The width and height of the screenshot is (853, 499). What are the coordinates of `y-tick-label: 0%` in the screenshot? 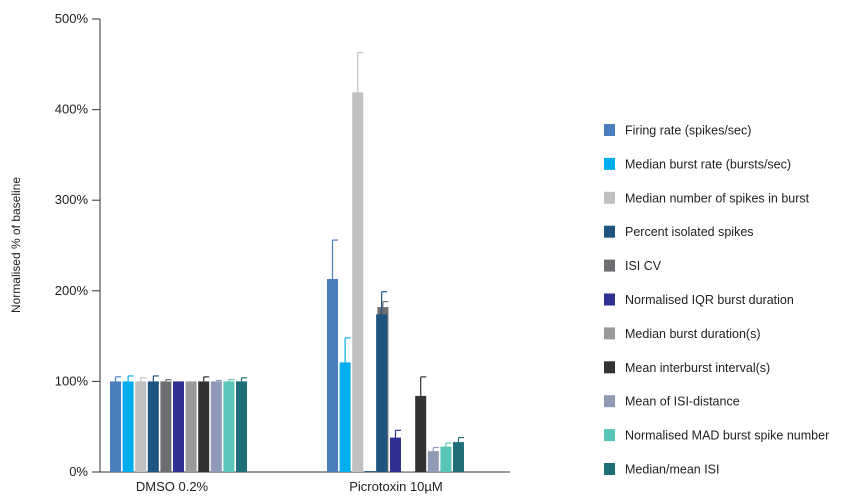 It's located at (78, 471).